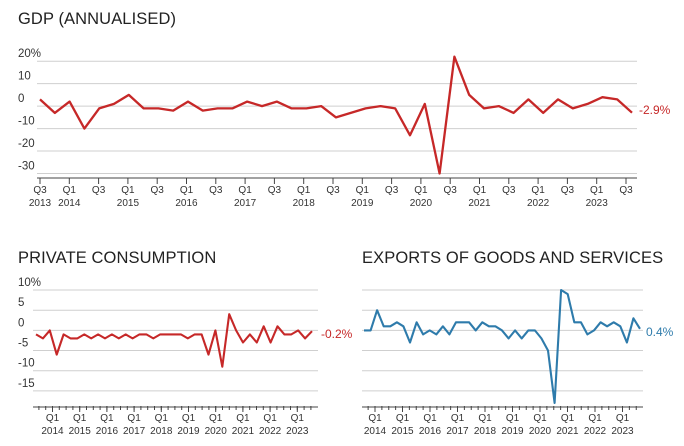 This screenshot has height=446, width=684. I want to click on exports-series-line, so click(502, 346).